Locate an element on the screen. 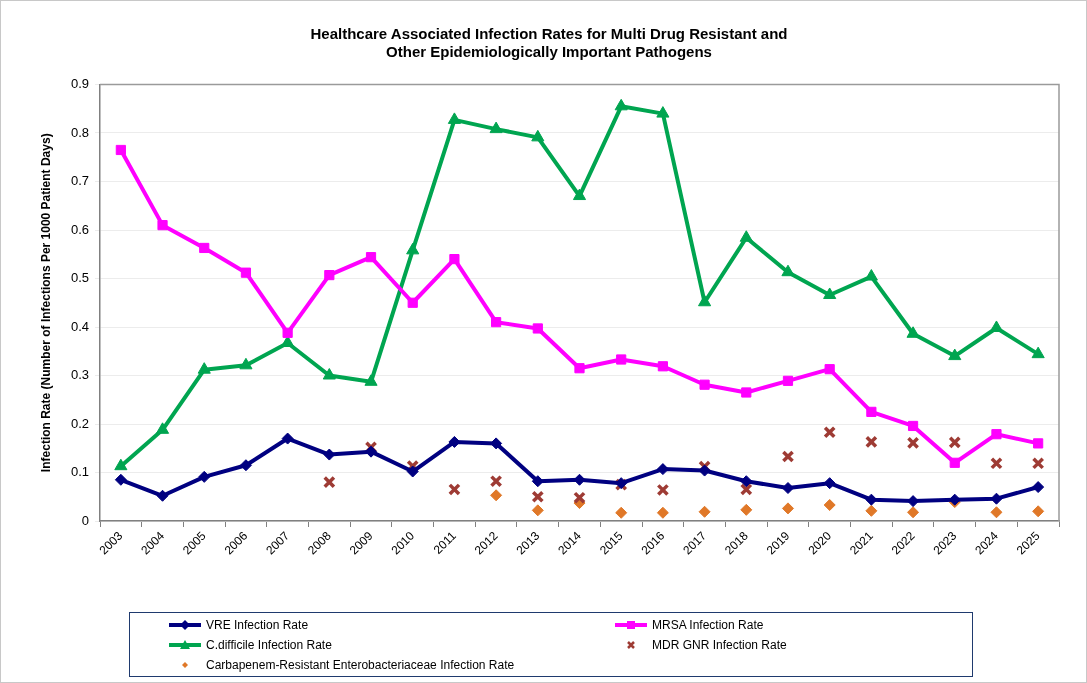  chart-title: Healthcare Associated Infection Rates for Multi Drug Resistant and Other Epidemiologically Important Pathogens is located at coordinates (549, 42).